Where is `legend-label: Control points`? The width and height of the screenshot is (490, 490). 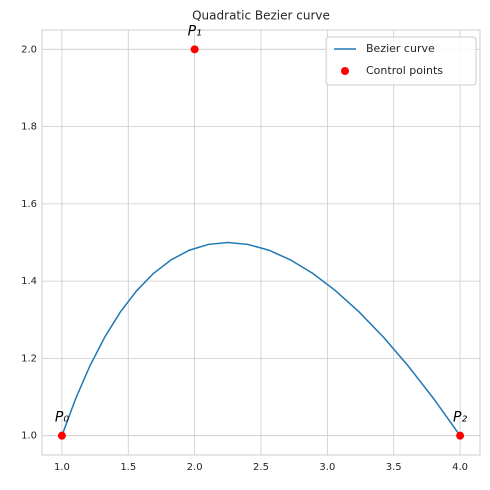 legend-label: Control points is located at coordinates (404, 70).